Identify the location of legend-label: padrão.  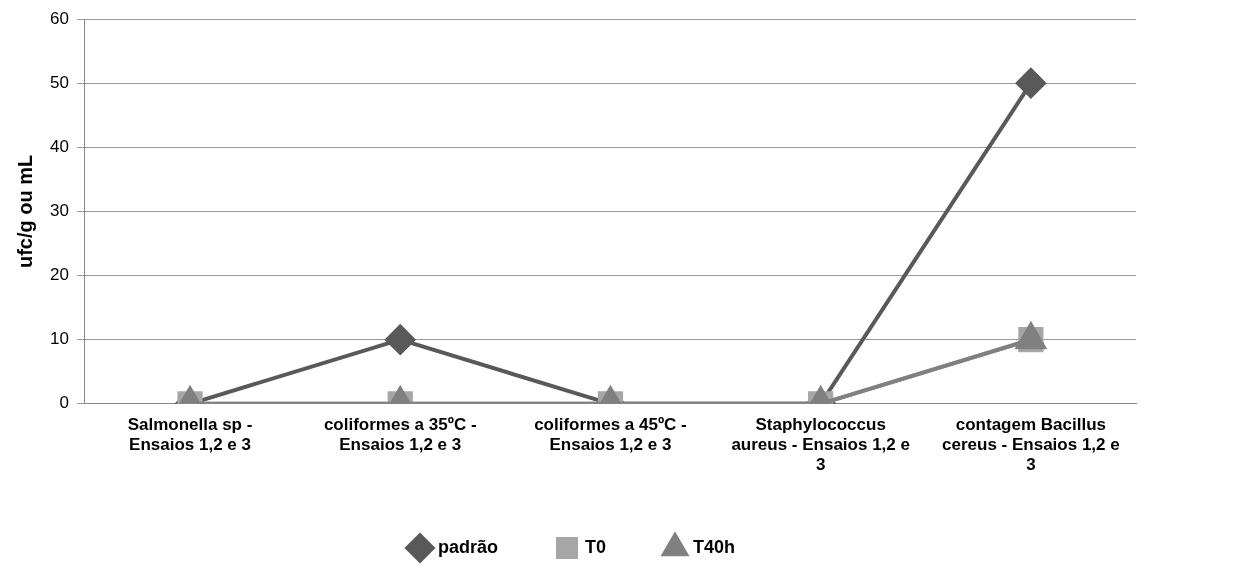
(467, 546).